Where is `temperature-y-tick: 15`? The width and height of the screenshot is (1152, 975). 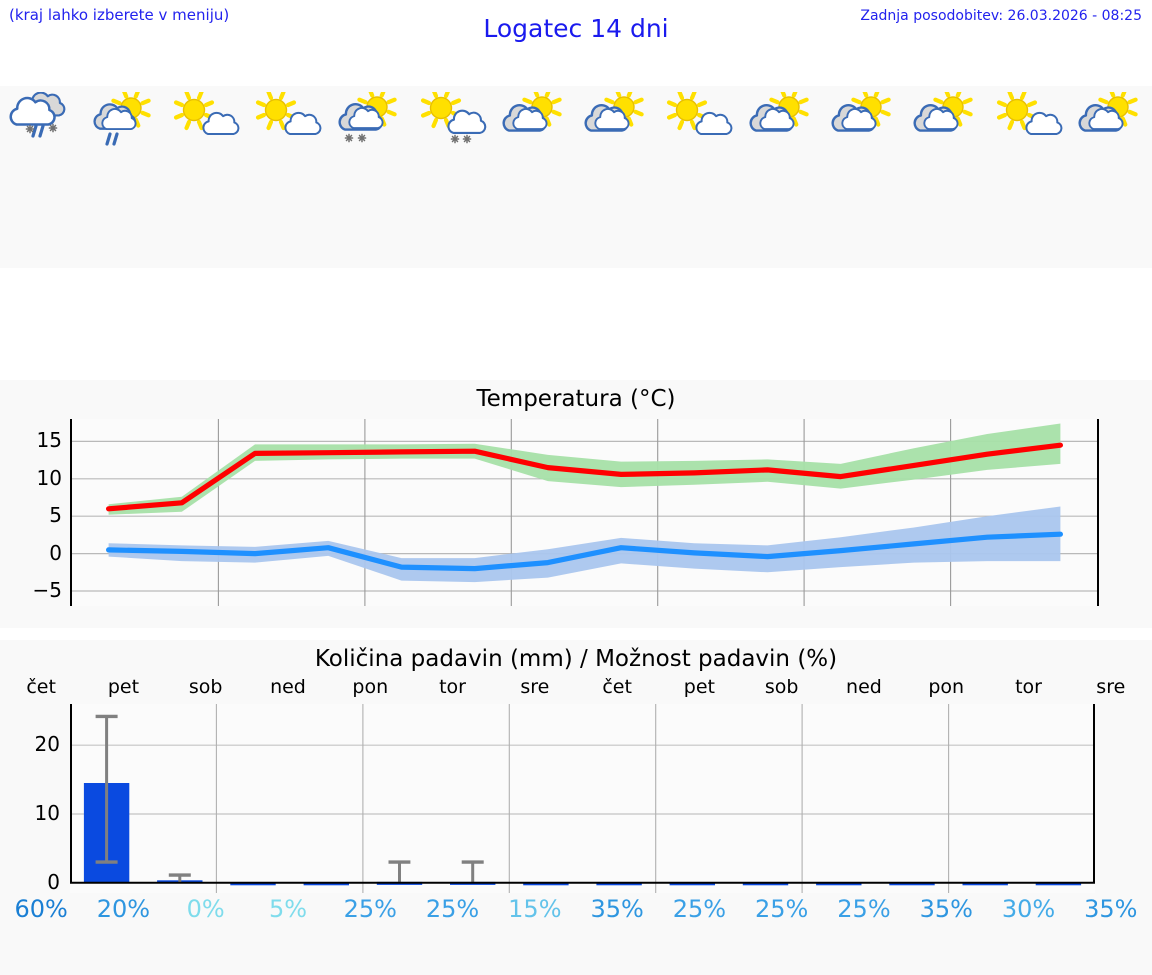
temperature-y-tick: 15 is located at coordinates (49, 440).